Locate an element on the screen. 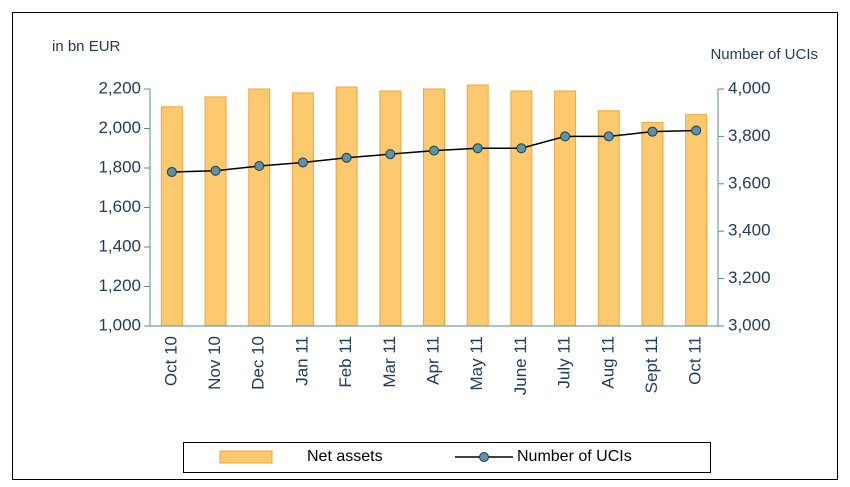  y-axis-title: in bn EUR is located at coordinates (86, 46).